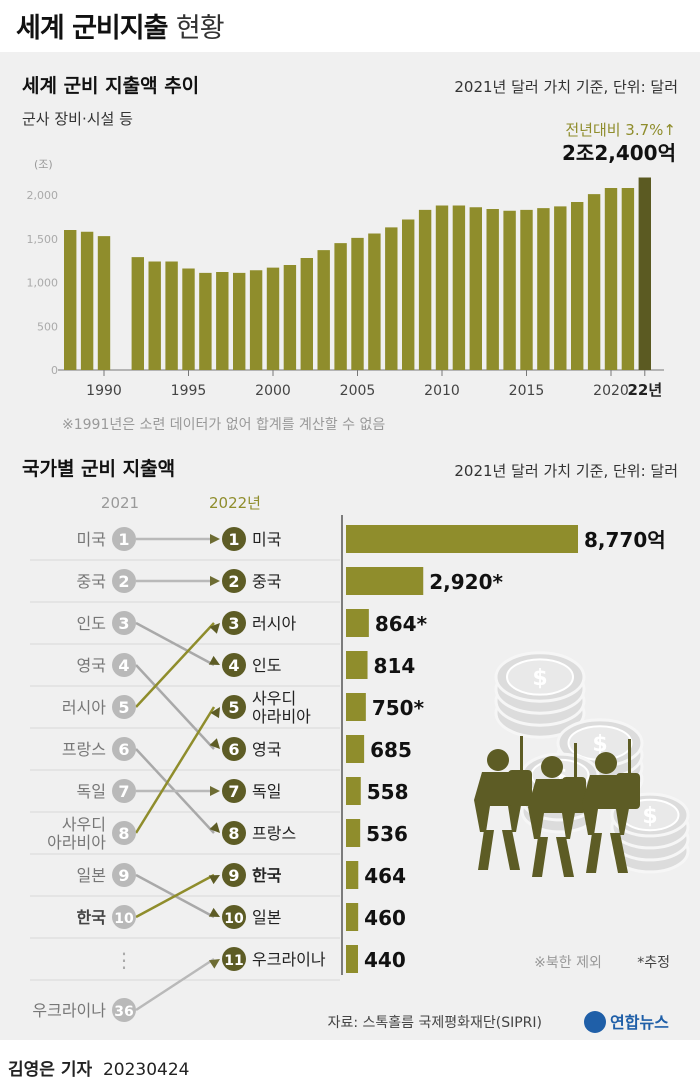 The height and width of the screenshot is (1088, 700). I want to click on rank2022-name: 미국, so click(266, 539).